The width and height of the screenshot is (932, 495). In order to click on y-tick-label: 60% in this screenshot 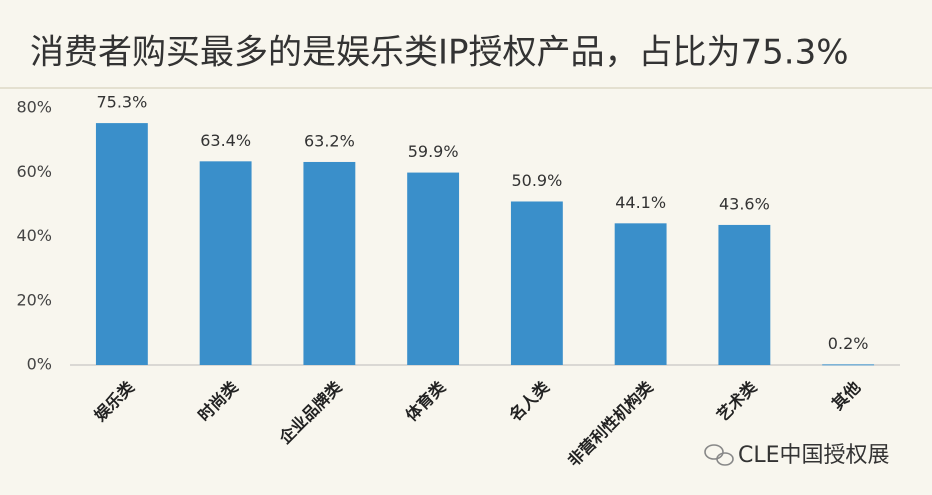, I will do `click(34, 171)`.